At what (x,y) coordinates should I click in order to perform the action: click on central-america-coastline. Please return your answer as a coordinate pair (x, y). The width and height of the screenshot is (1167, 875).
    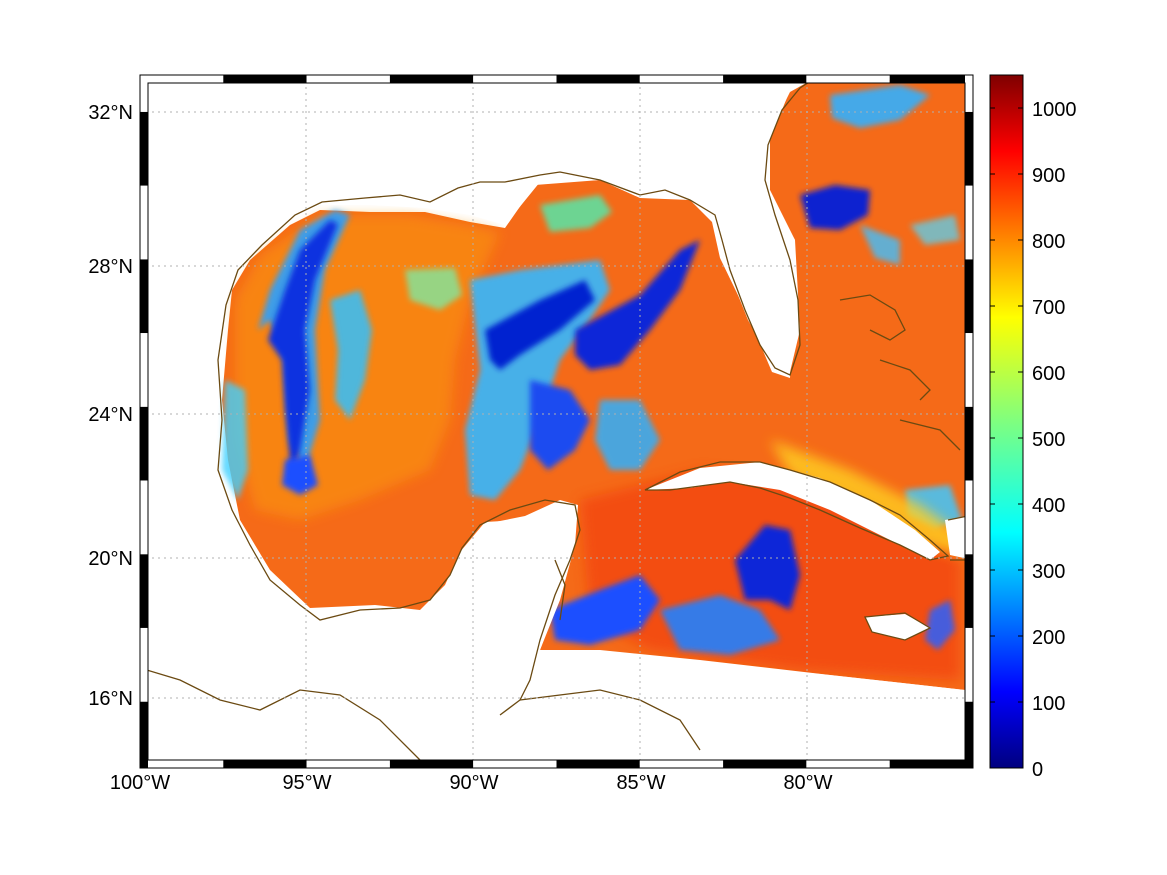
    Looking at the image, I should click on (280, 714).